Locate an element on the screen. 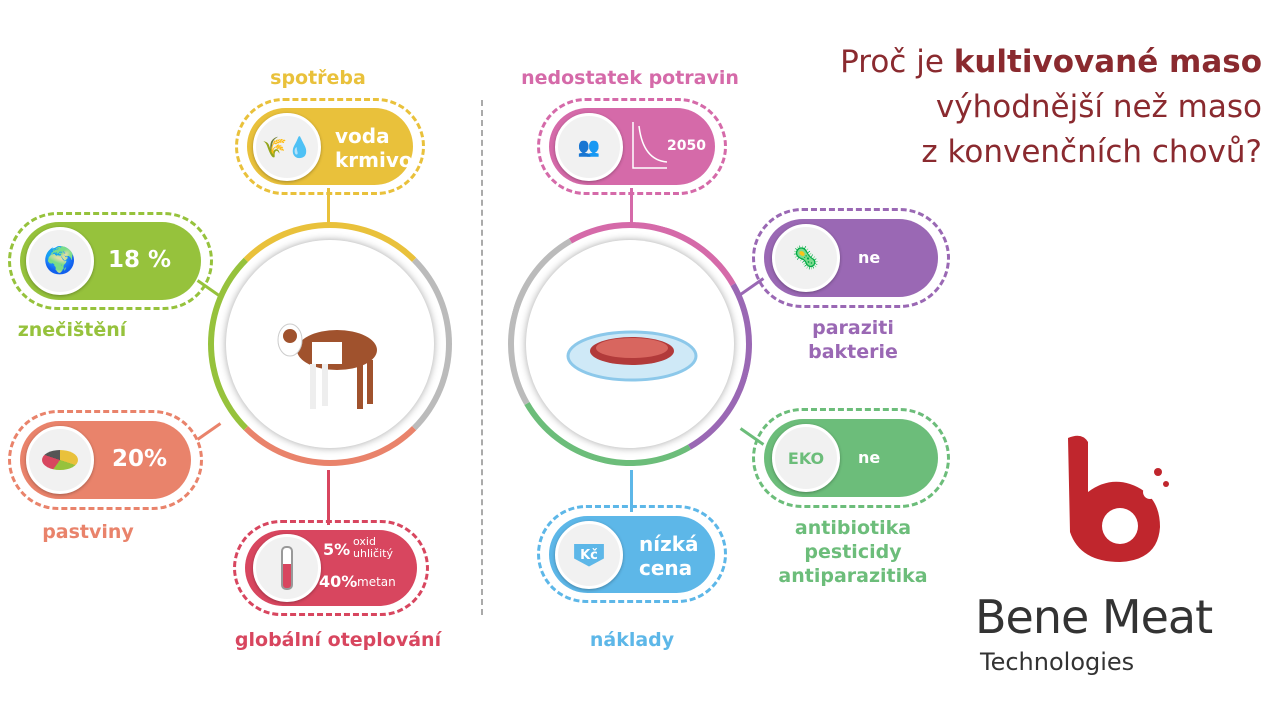  co2-value: 5% is located at coordinates (337, 549).